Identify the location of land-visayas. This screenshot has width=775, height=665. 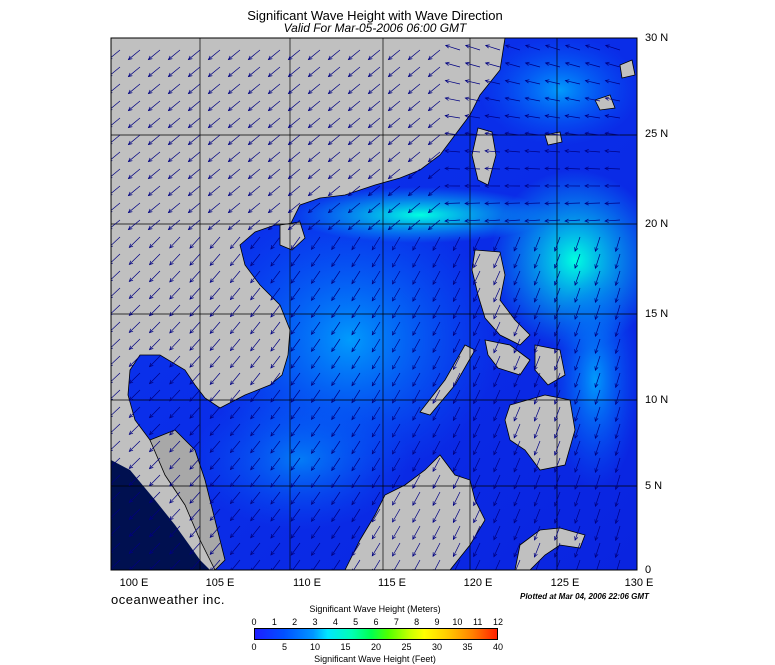
(507, 357).